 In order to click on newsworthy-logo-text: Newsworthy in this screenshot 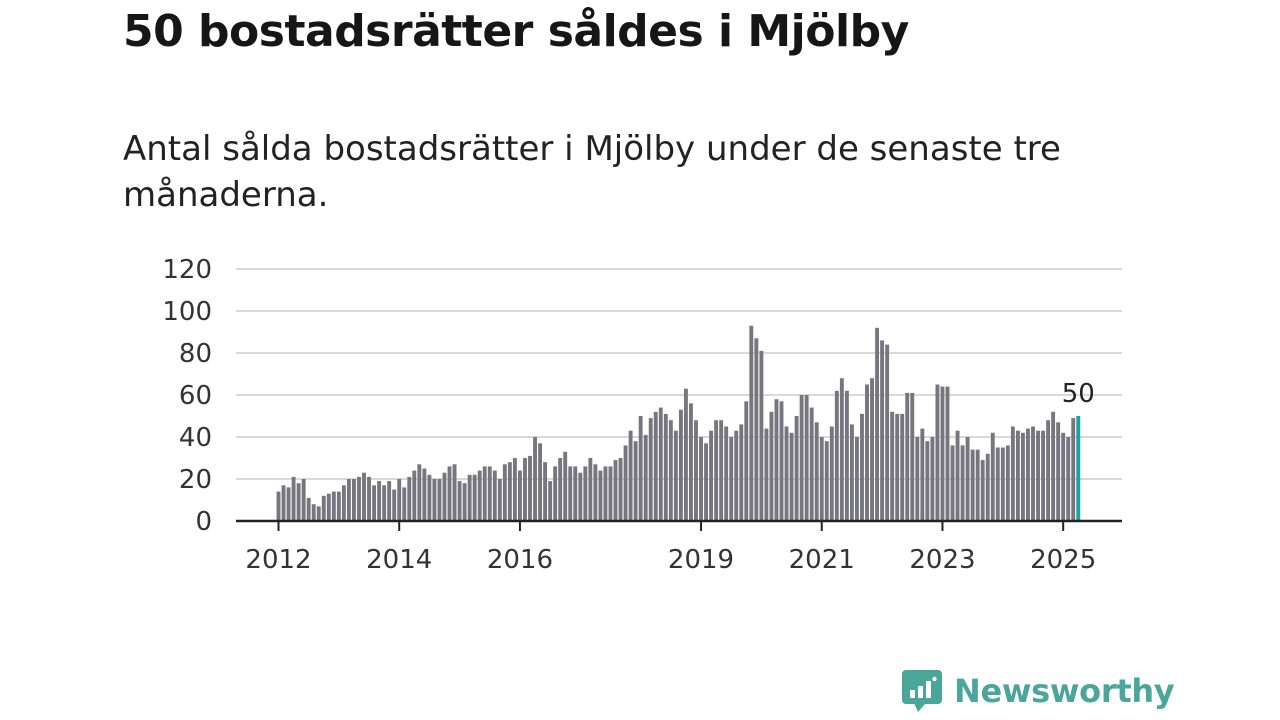, I will do `click(1064, 691)`.